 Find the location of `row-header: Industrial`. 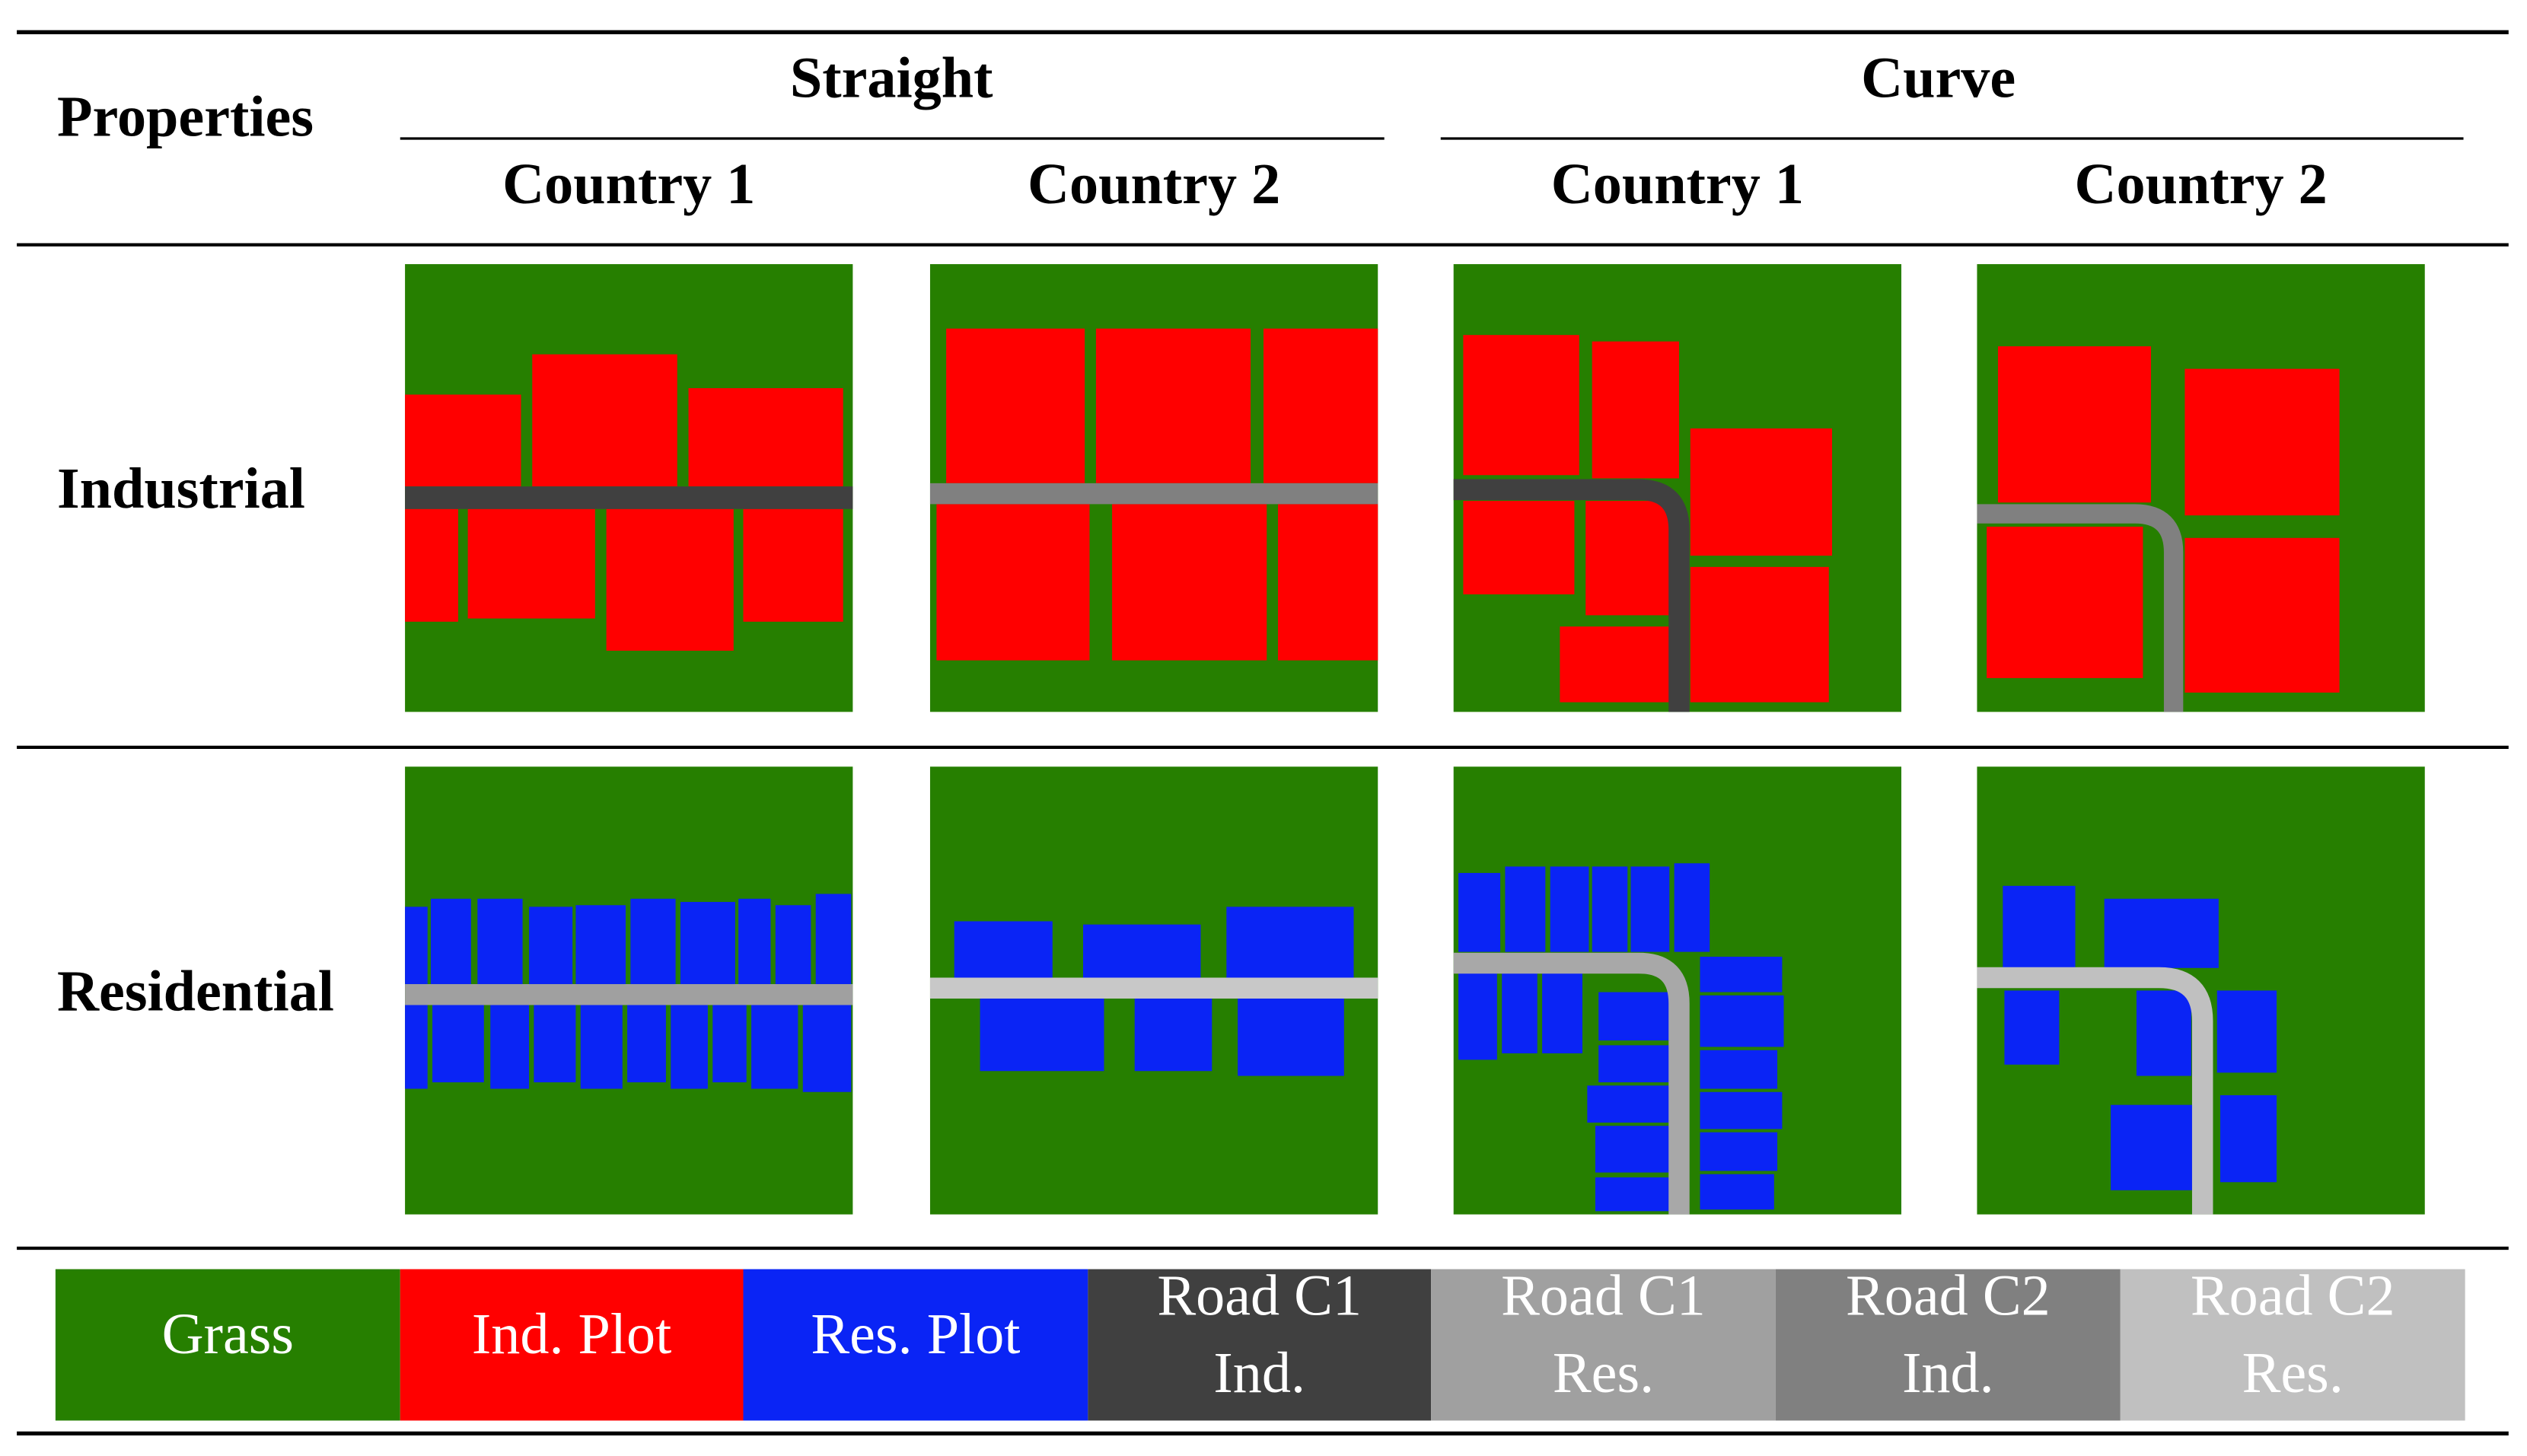

row-header: Industrial is located at coordinates (181, 489).